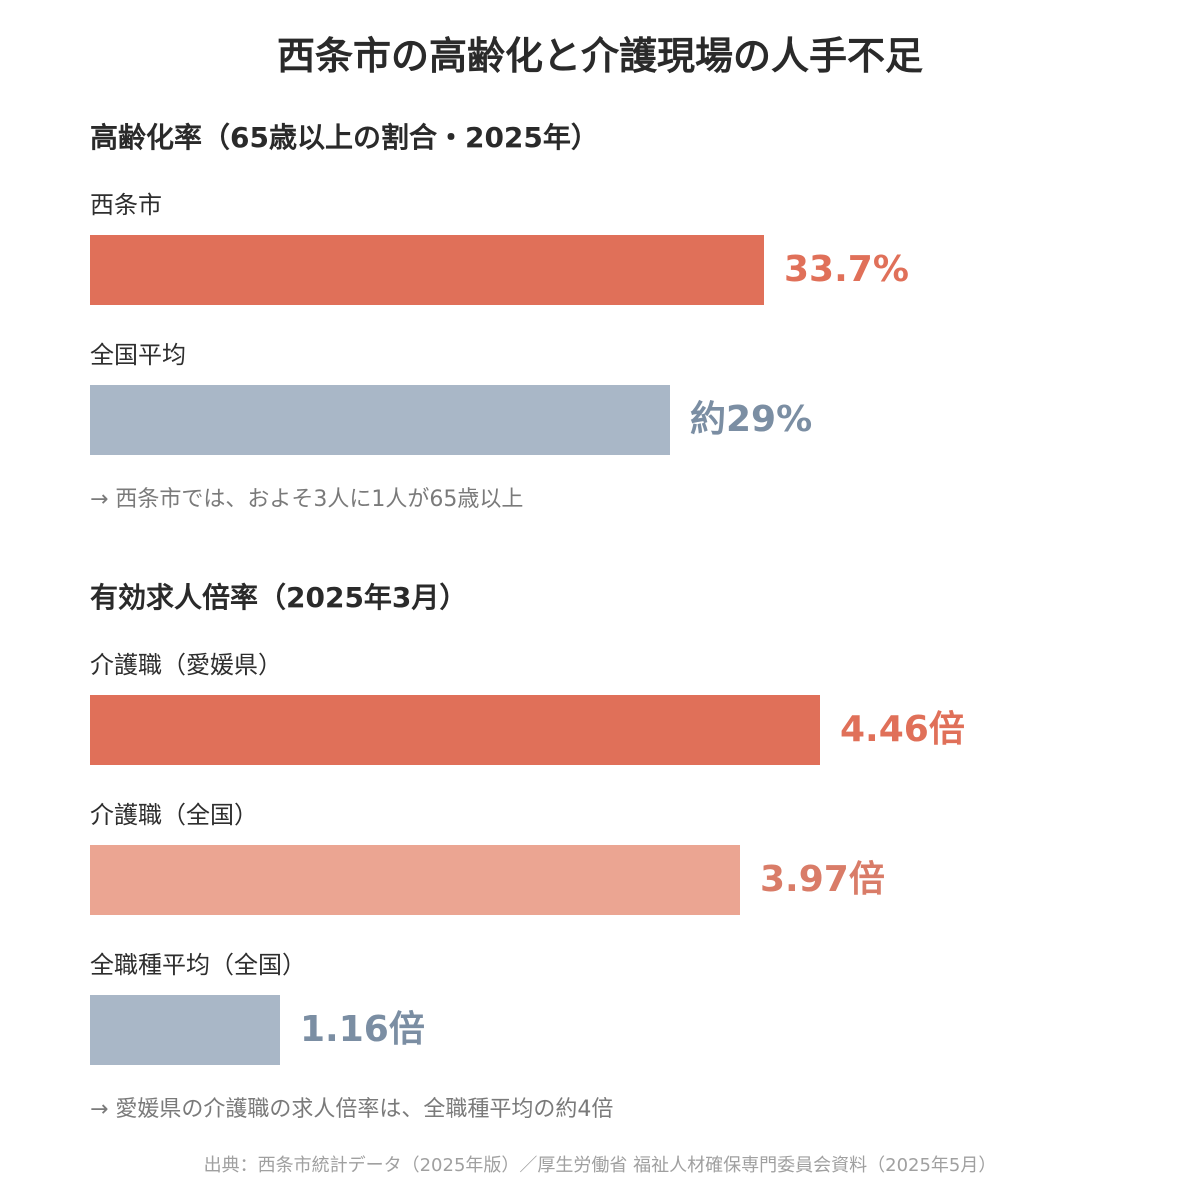 The width and height of the screenshot is (1200, 1200). I want to click on bar-label-saijo-aging: 西条市, so click(126, 205).